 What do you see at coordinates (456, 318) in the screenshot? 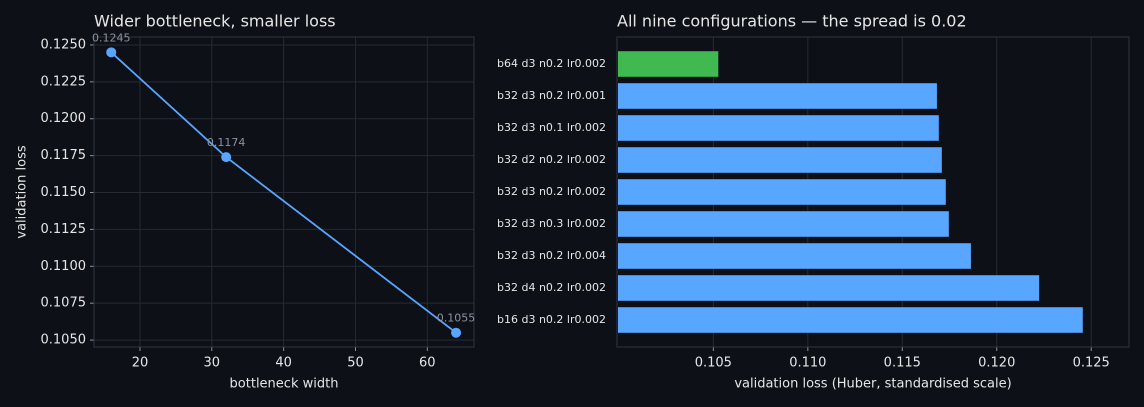
I see `value-label: 0.1055` at bounding box center [456, 318].